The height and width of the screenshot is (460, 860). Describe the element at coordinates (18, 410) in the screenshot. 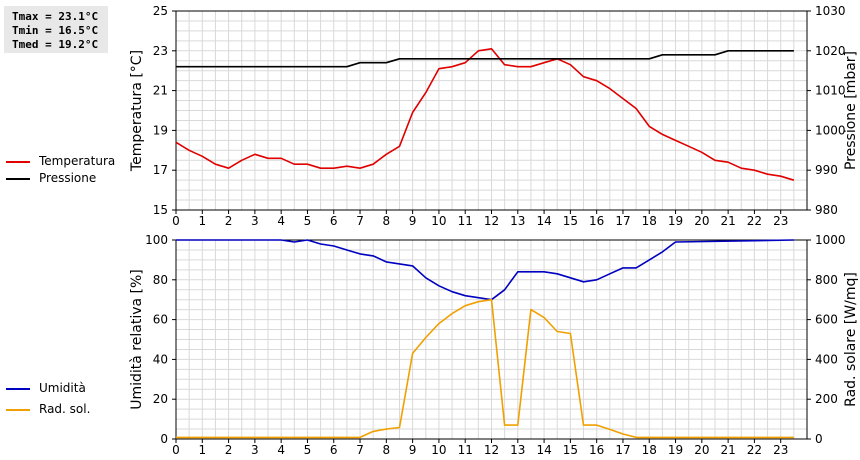

I see `legend-swatch-rad-sol` at that location.